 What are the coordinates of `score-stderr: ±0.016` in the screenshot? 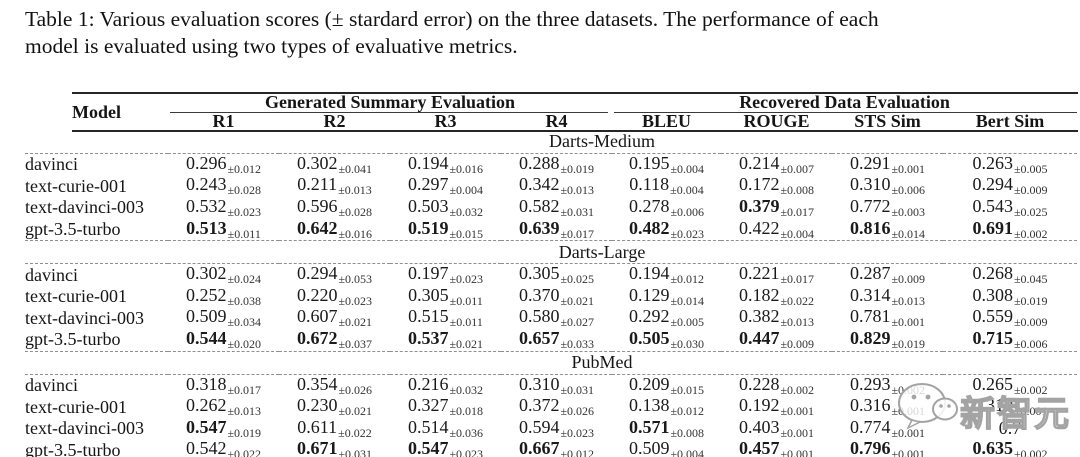 It's located at (466, 168).